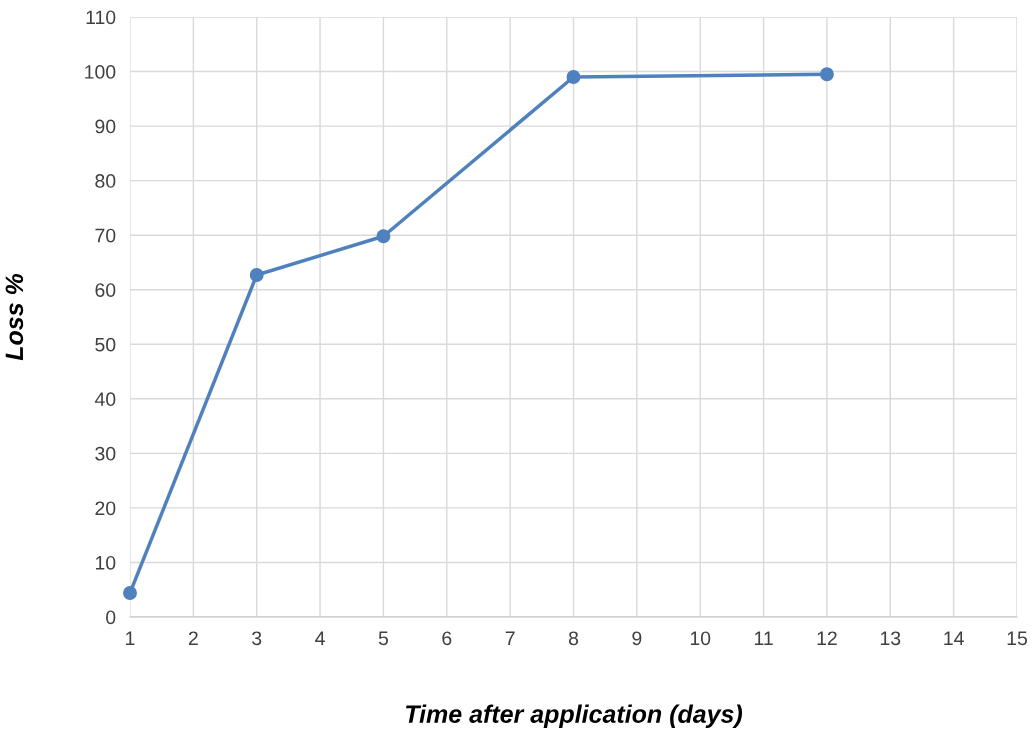  Describe the element at coordinates (954, 638) in the screenshot. I see `x-tick-label: 14` at that location.